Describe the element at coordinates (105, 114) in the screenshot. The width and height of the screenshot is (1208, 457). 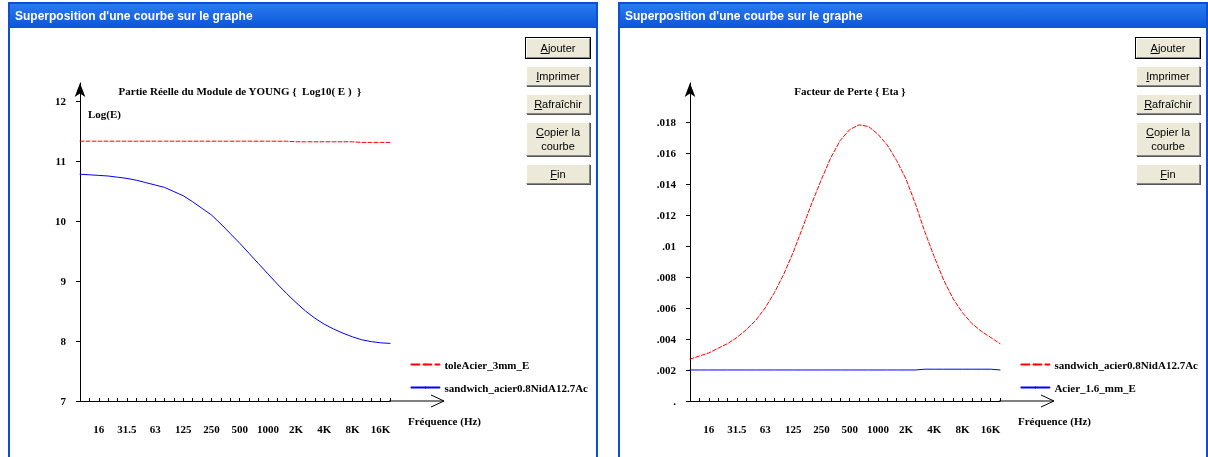
I see `y-axis-title: Log(E)` at that location.